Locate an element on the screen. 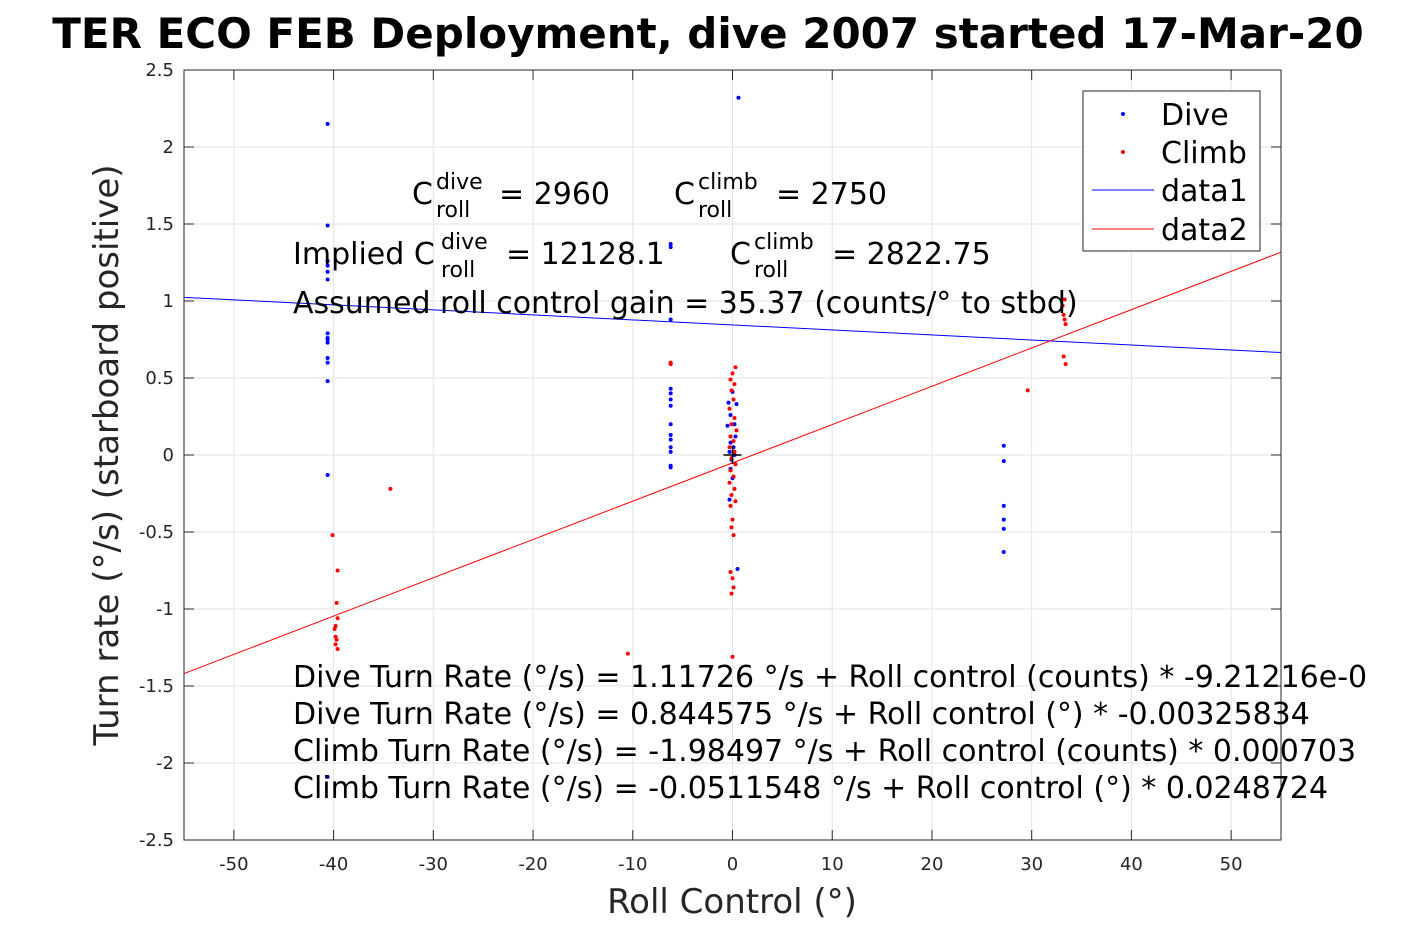  x-tick-label: 10 is located at coordinates (832, 864).